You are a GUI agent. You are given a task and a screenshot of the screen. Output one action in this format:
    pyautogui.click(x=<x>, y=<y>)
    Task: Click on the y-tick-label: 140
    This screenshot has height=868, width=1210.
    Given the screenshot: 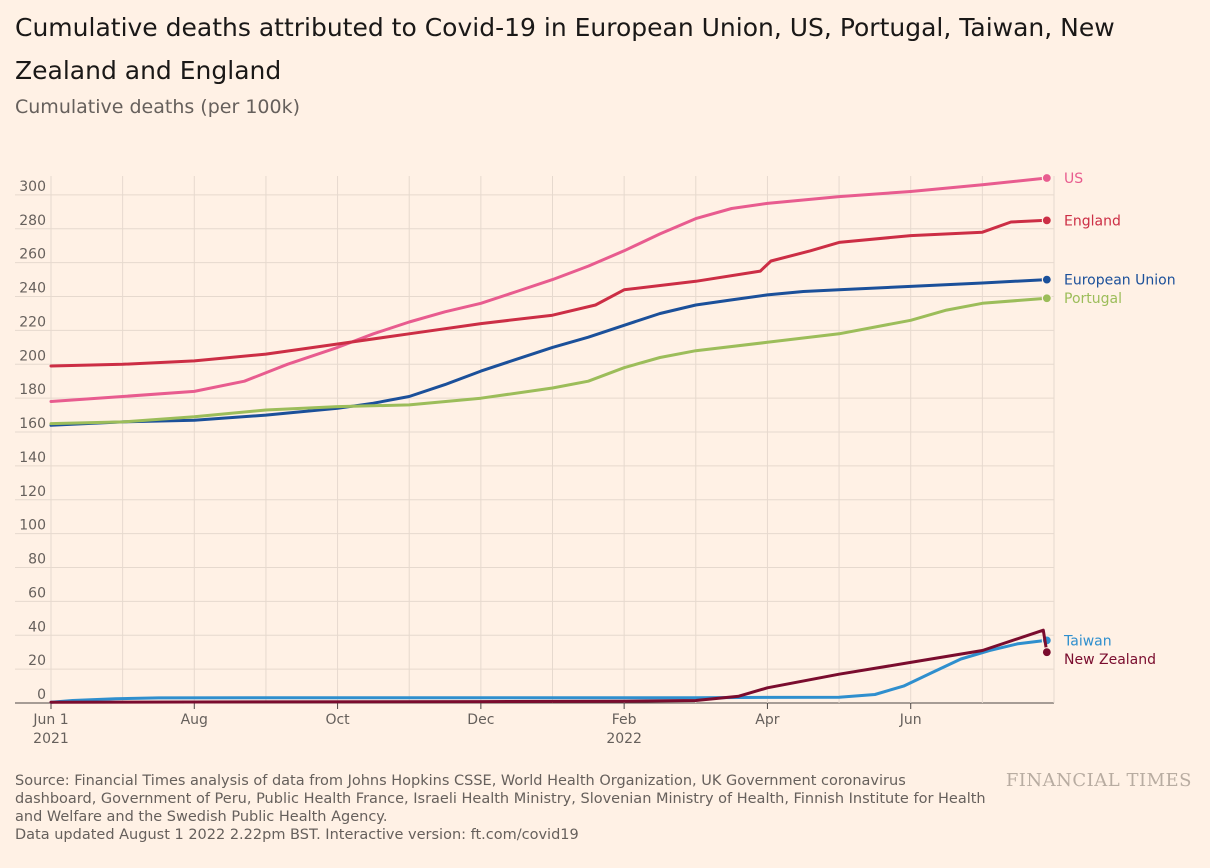 What is the action you would take?
    pyautogui.click(x=32, y=458)
    